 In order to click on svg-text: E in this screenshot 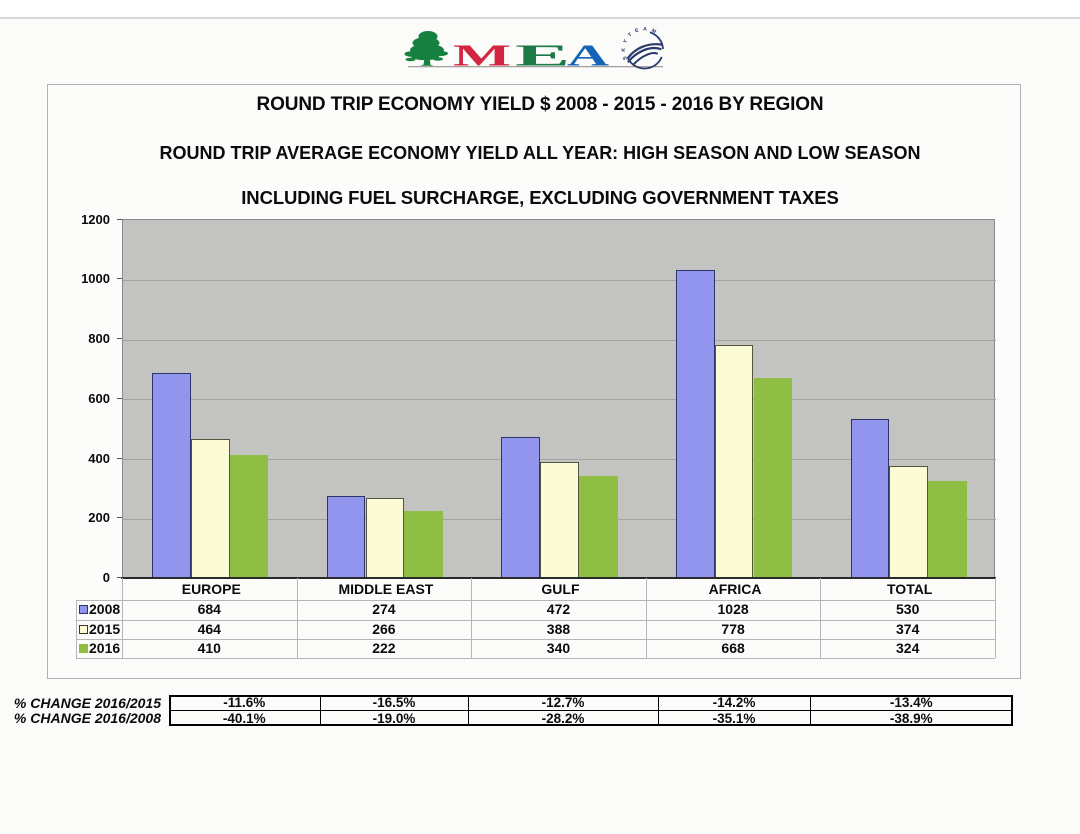, I will do `click(542, 55)`.